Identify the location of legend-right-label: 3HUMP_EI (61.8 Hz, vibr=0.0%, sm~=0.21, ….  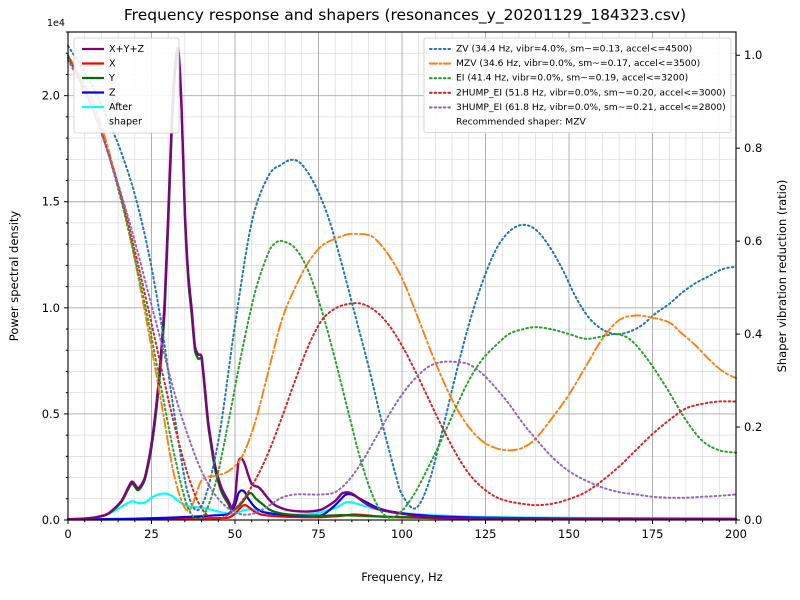
(591, 107).